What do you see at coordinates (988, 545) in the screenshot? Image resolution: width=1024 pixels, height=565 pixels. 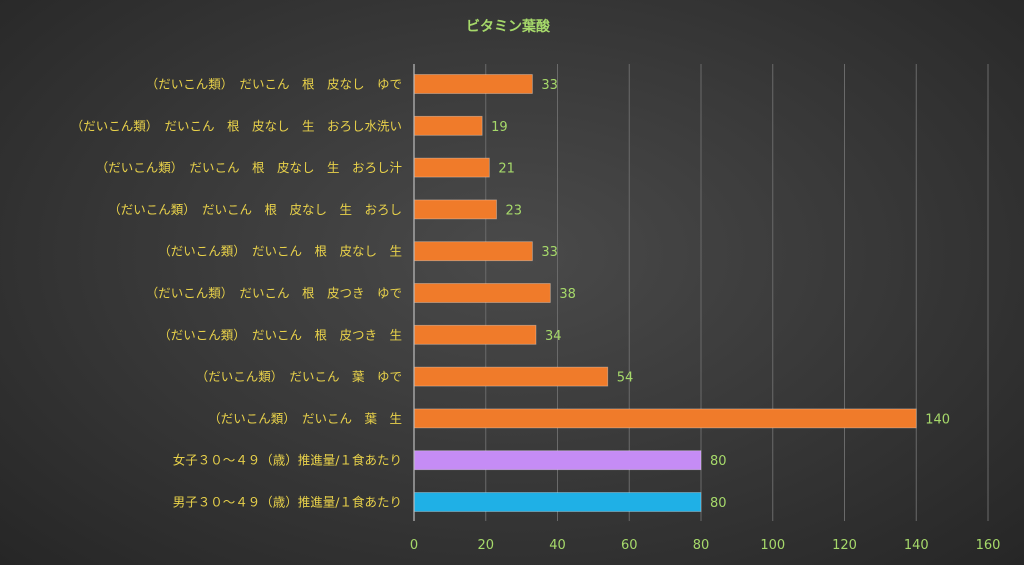 I see `x-tick-label: 160` at bounding box center [988, 545].